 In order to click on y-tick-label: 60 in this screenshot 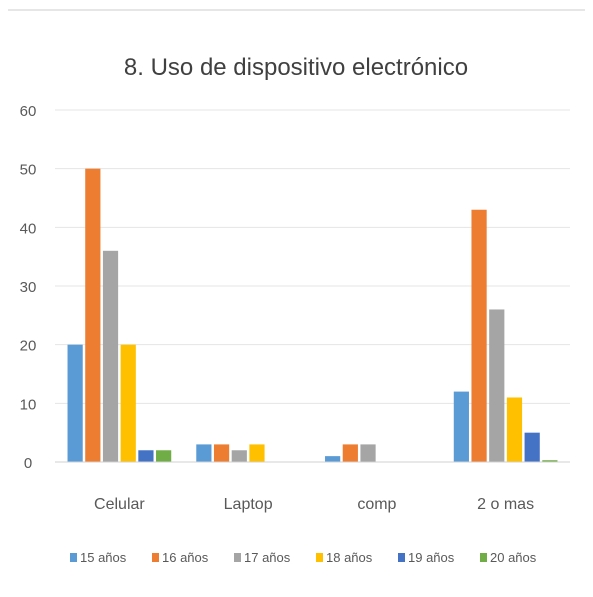, I will do `click(28, 111)`.